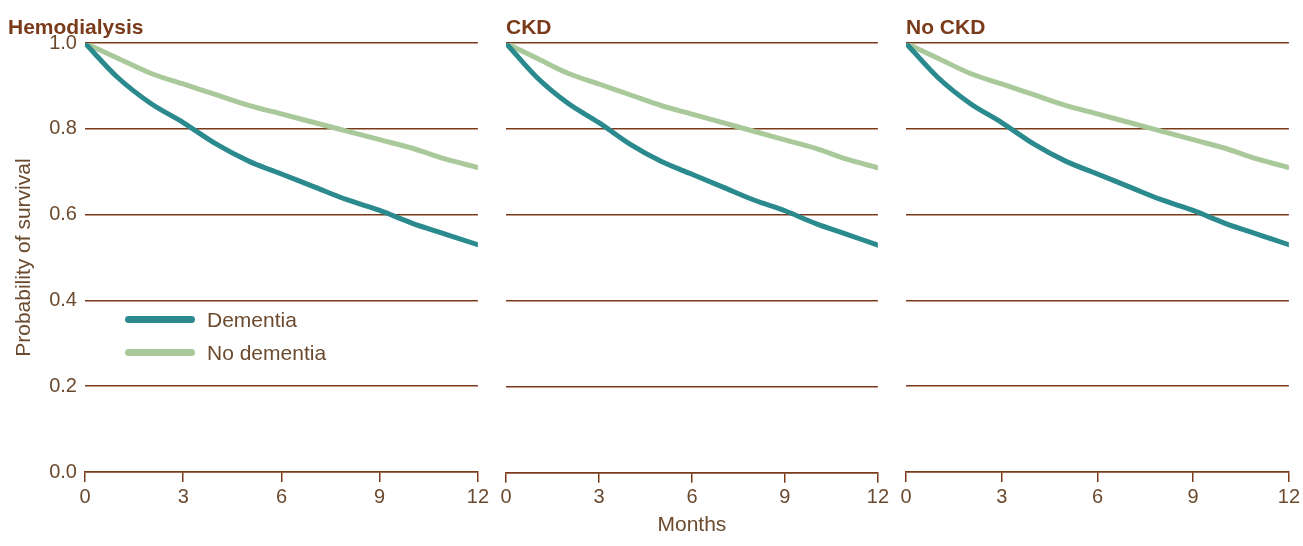 The height and width of the screenshot is (546, 1303). I want to click on y-tick-label: 0.6, so click(63, 213).